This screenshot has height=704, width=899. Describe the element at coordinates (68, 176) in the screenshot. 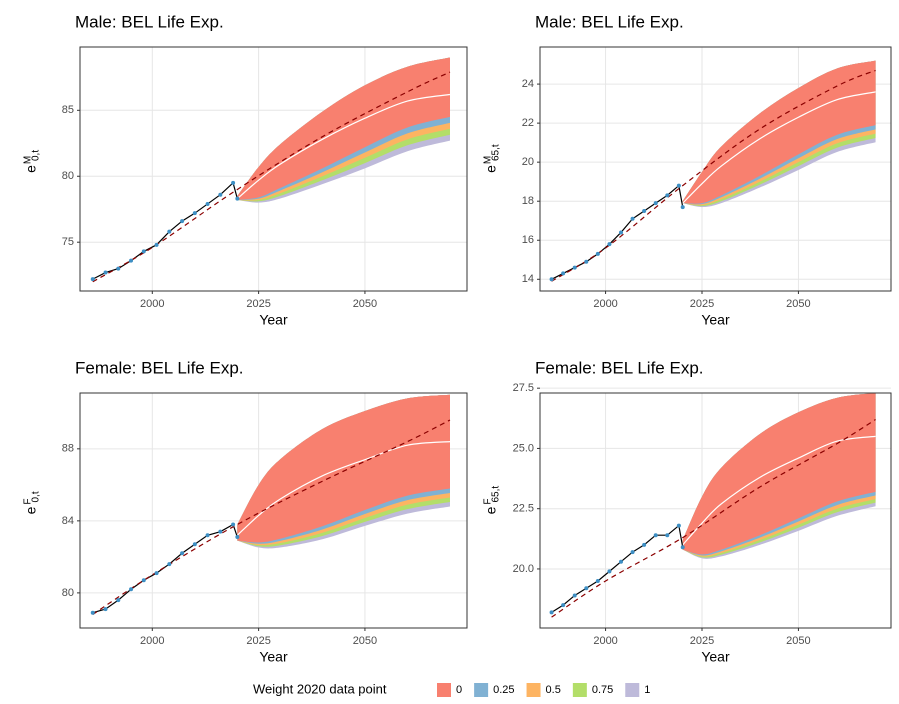

I see `y-tick-label: 80` at that location.